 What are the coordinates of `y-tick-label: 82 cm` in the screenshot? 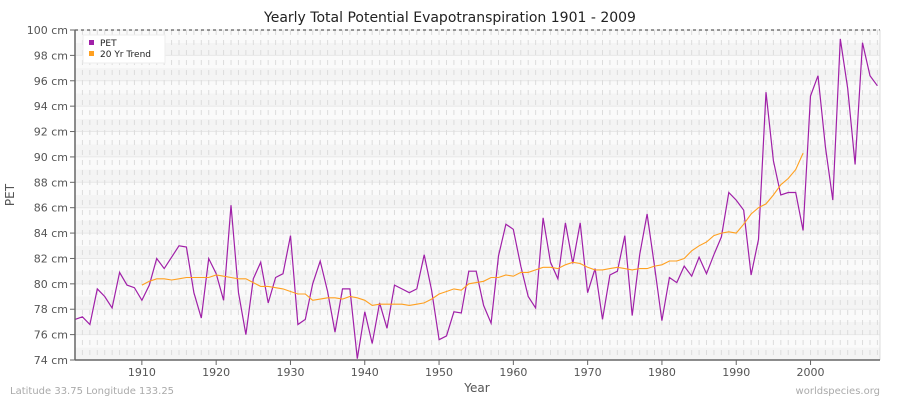 It's located at (51, 258).